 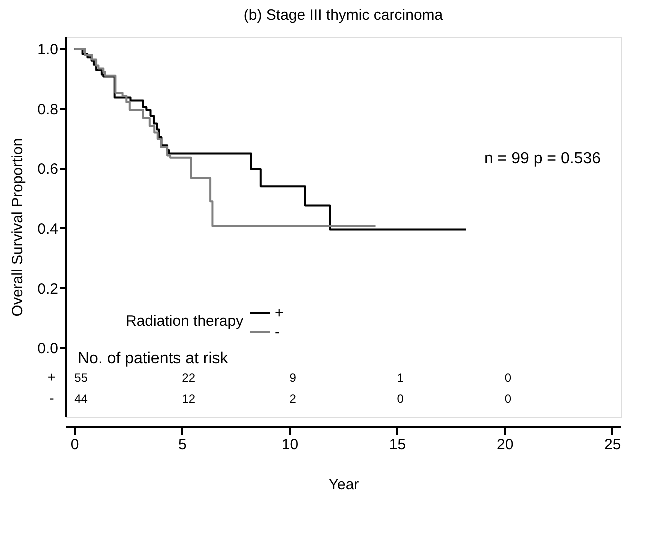 What do you see at coordinates (397, 445) in the screenshot?
I see `x-tick-label: 15` at bounding box center [397, 445].